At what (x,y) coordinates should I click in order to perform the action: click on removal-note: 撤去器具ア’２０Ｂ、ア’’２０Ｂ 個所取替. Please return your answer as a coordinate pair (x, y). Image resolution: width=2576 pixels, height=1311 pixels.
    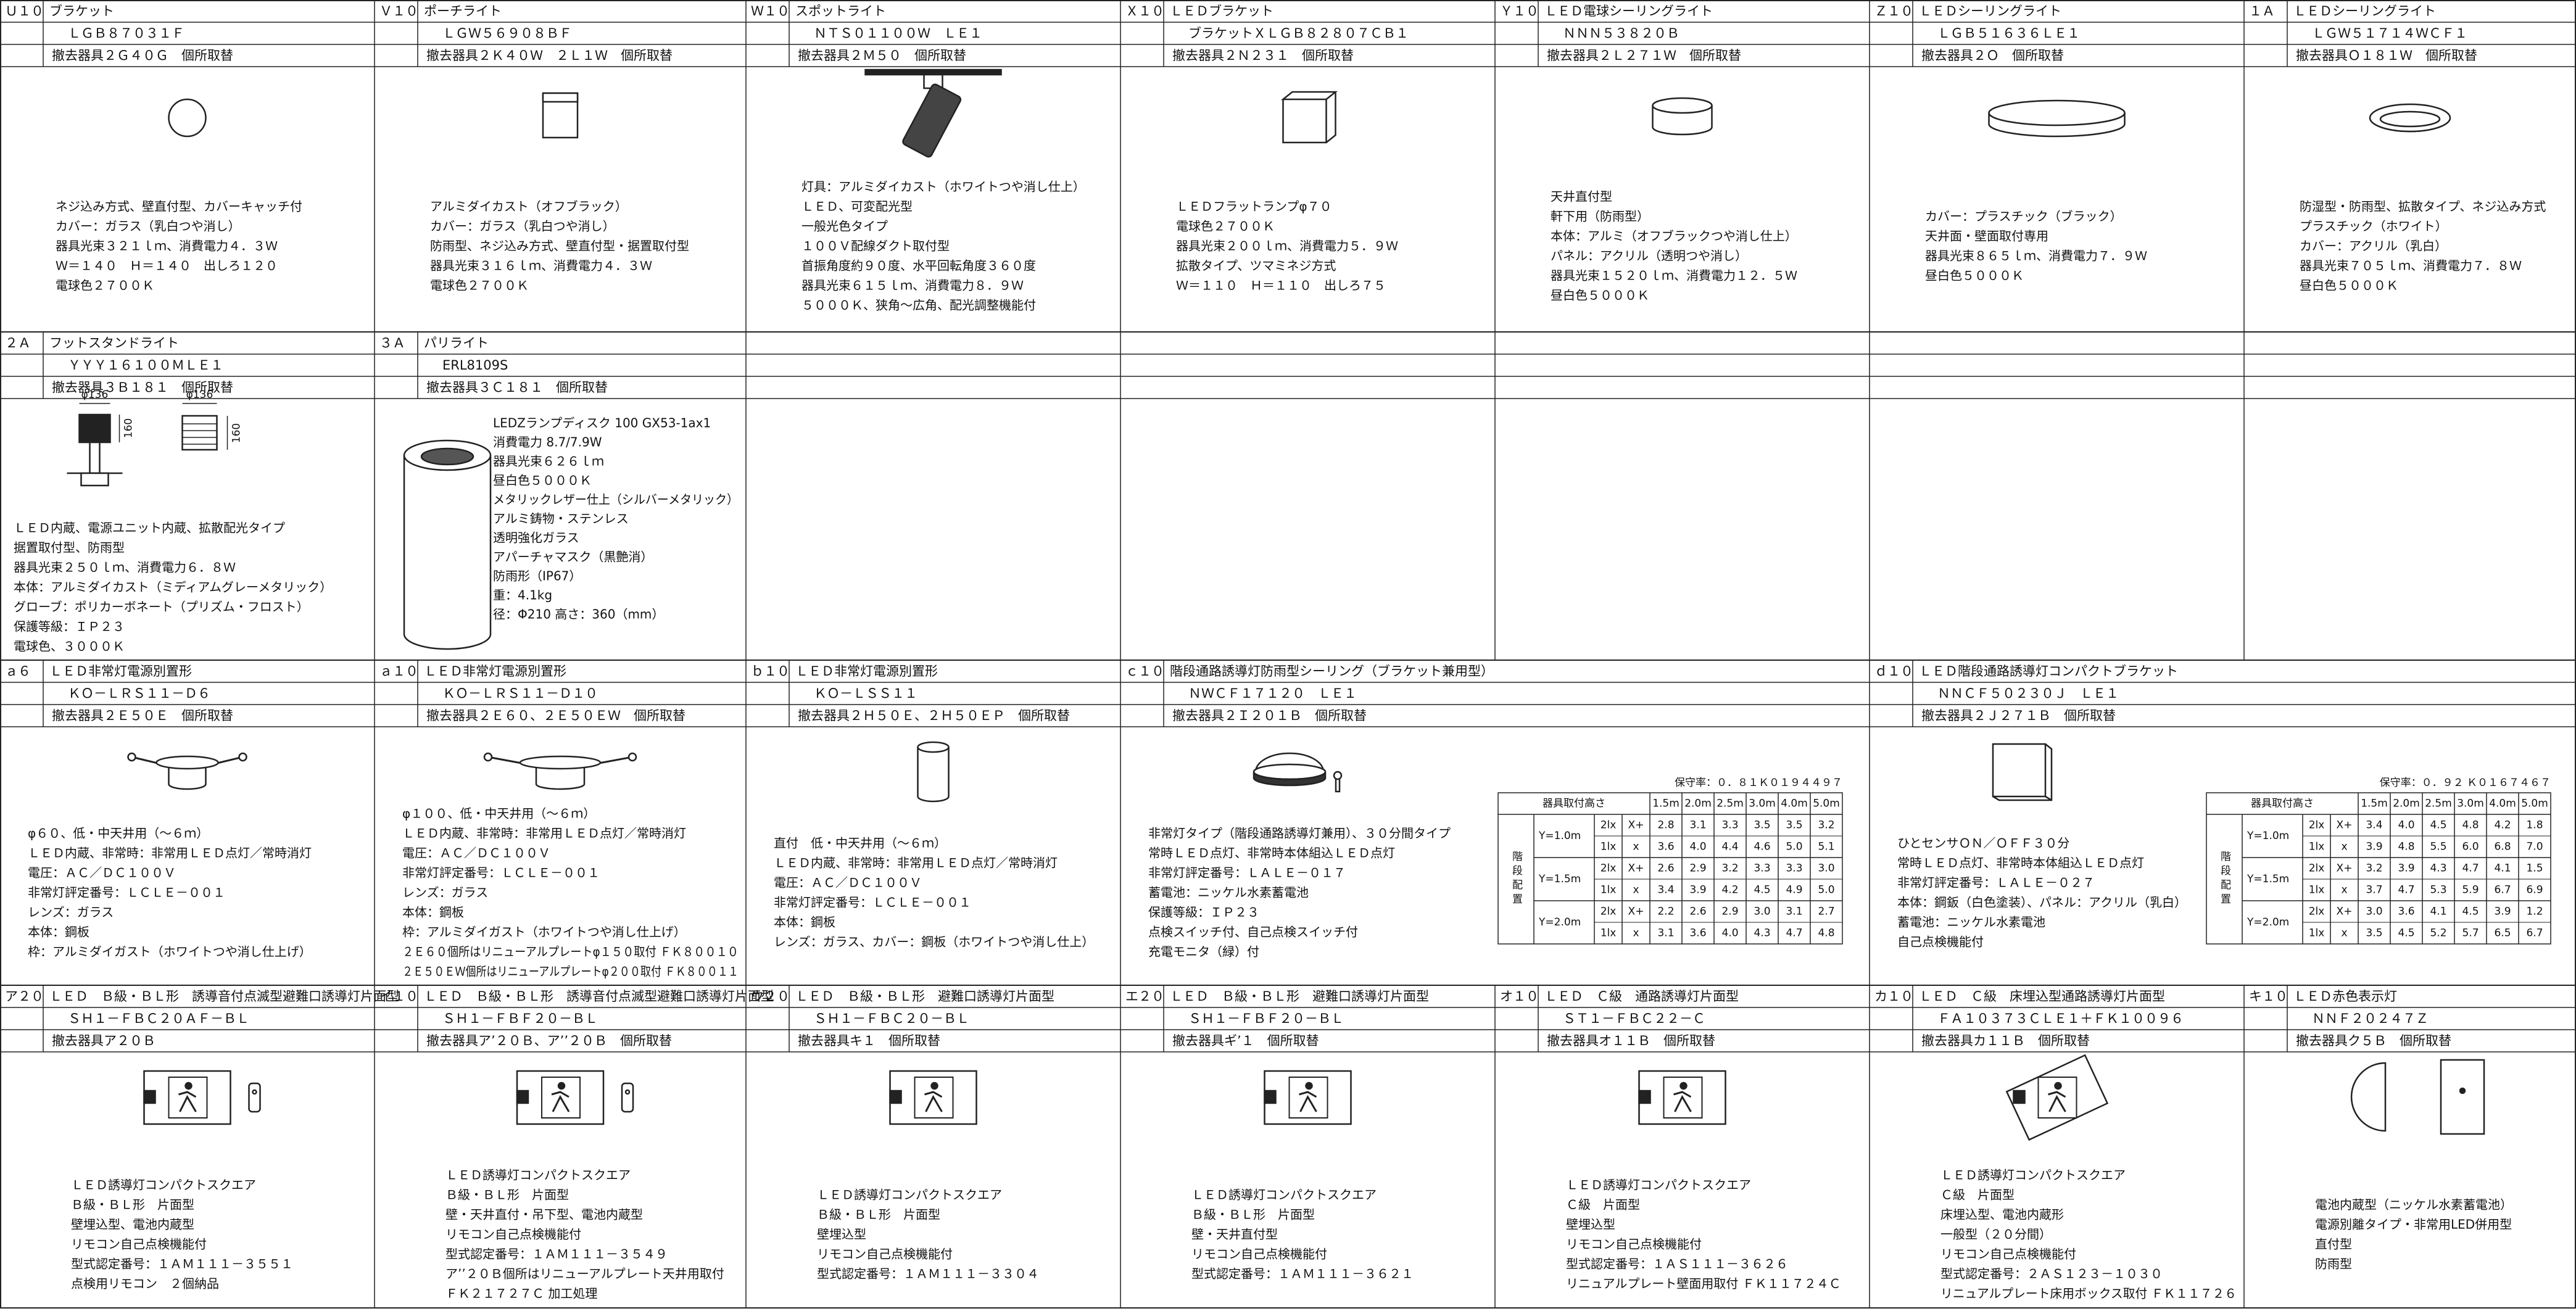
    Looking at the image, I should click on (549, 1040).